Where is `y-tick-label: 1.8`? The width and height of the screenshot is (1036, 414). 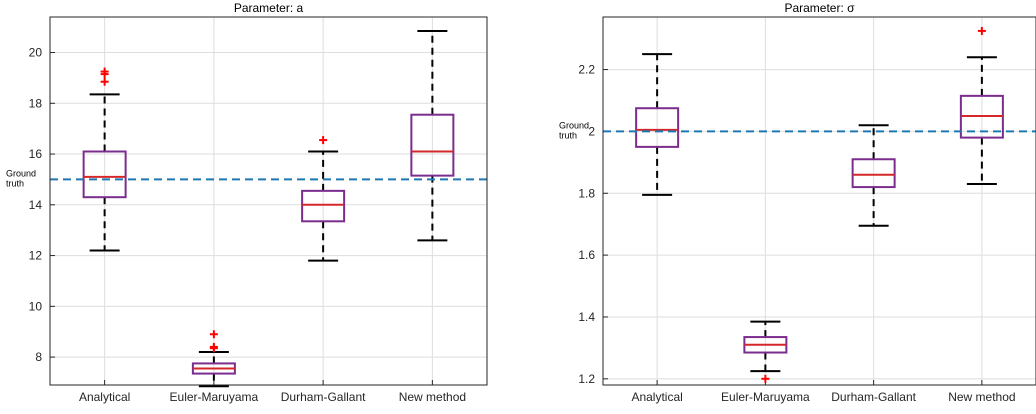
y-tick-label: 1.8 is located at coordinates (586, 193).